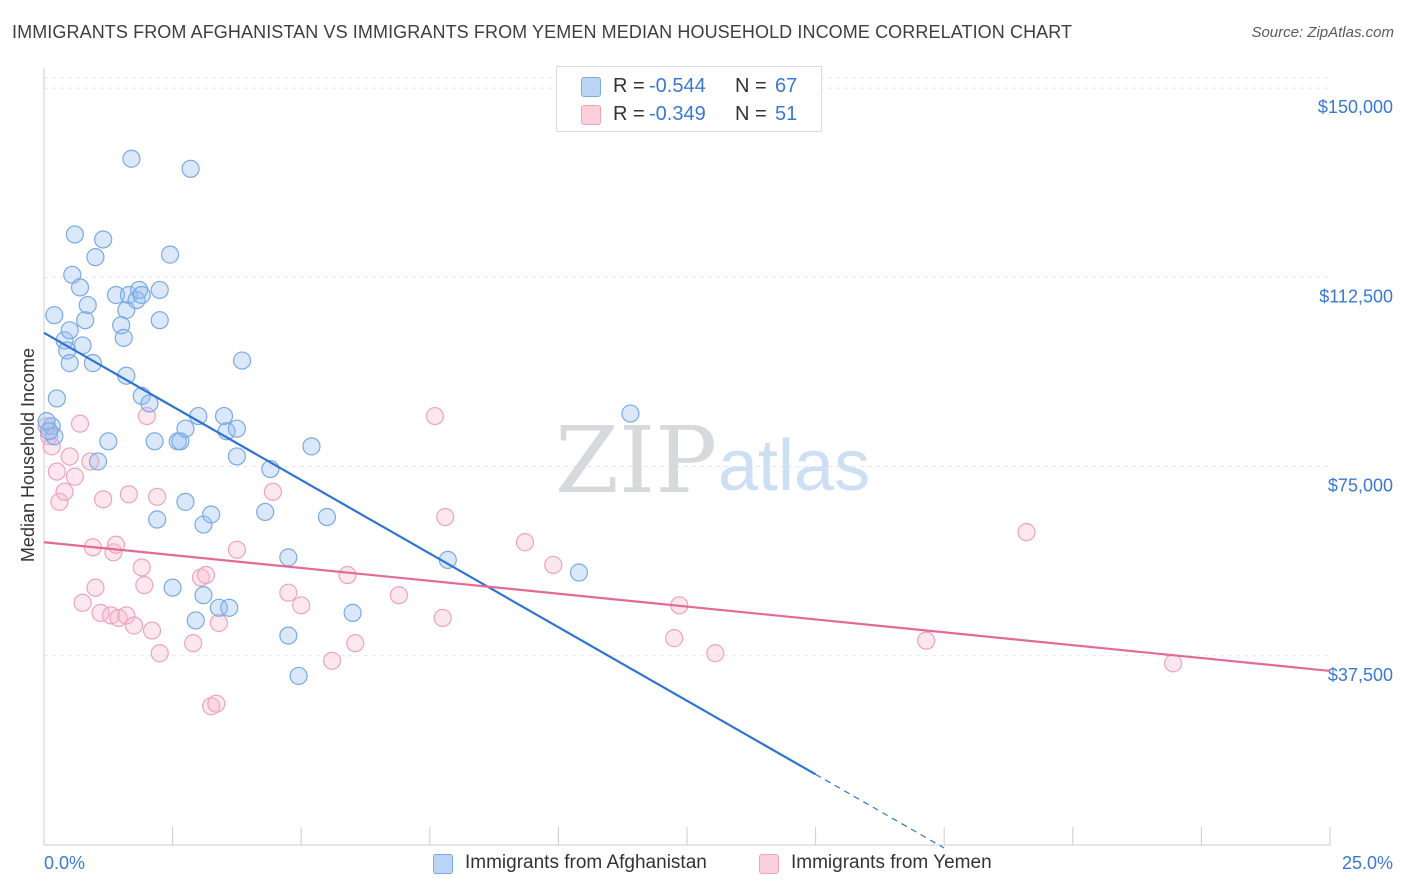 The height and width of the screenshot is (892, 1406). What do you see at coordinates (689, 99) in the screenshot?
I see `correlation-legend: R = -0.544 N = 67 R = -0.349 N = 51` at bounding box center [689, 99].